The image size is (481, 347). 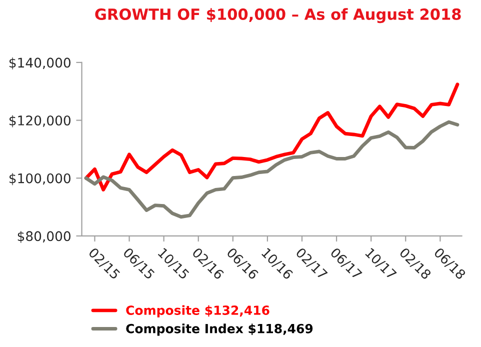 What do you see at coordinates (39, 179) in the screenshot?
I see `y-tick-label: $100,000` at bounding box center [39, 179].